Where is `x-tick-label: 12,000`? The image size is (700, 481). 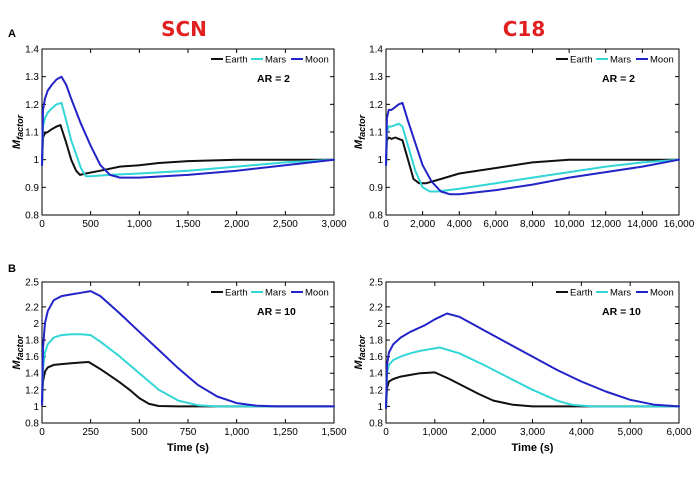 x-tick-label: 12,000 is located at coordinates (605, 224).